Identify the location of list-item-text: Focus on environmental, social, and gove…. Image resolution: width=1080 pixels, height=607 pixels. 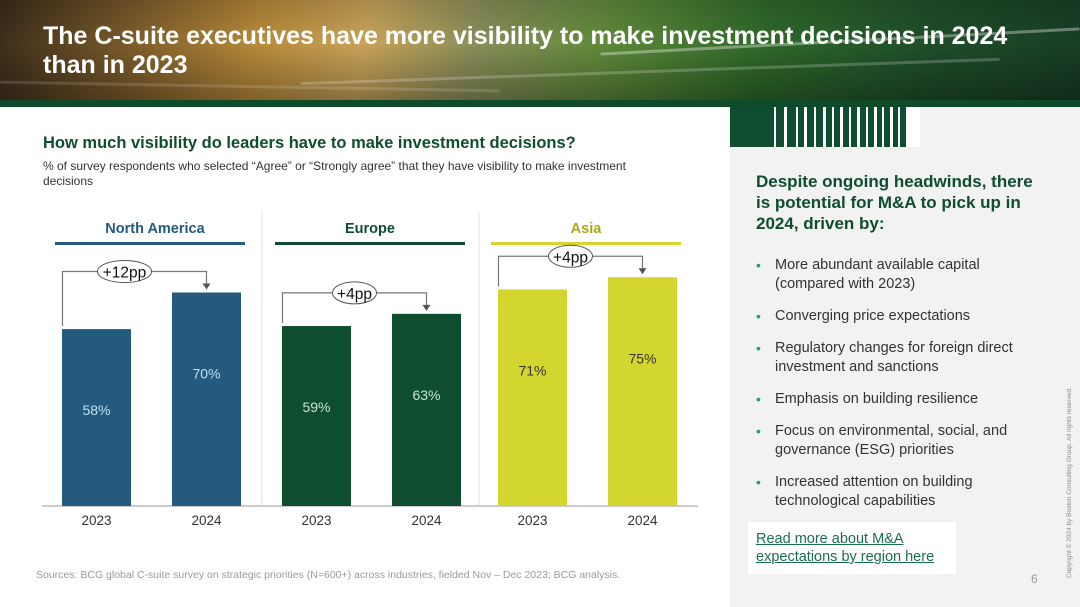
(891, 440).